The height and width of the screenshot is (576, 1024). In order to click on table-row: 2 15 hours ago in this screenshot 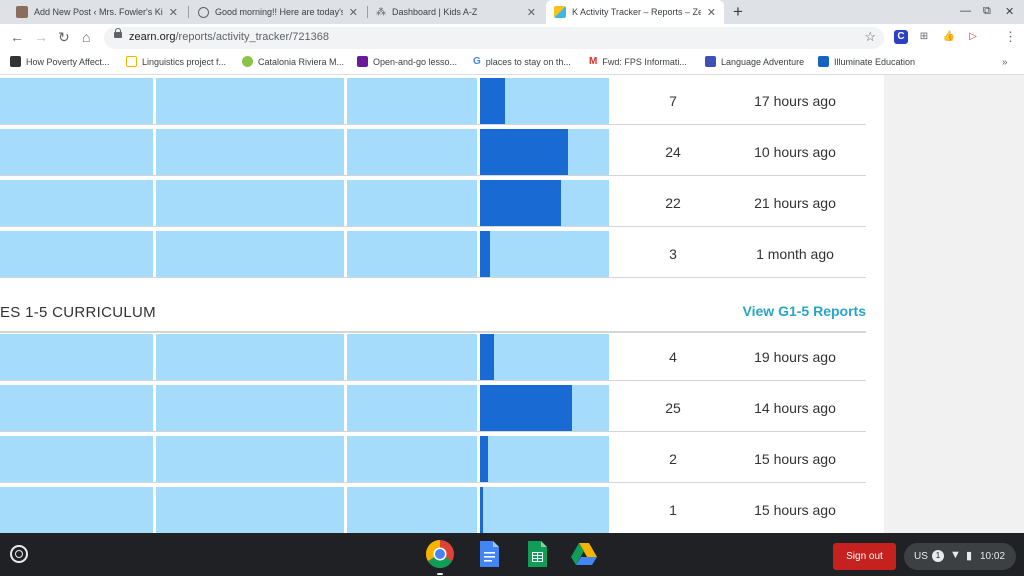, I will do `click(433, 458)`.